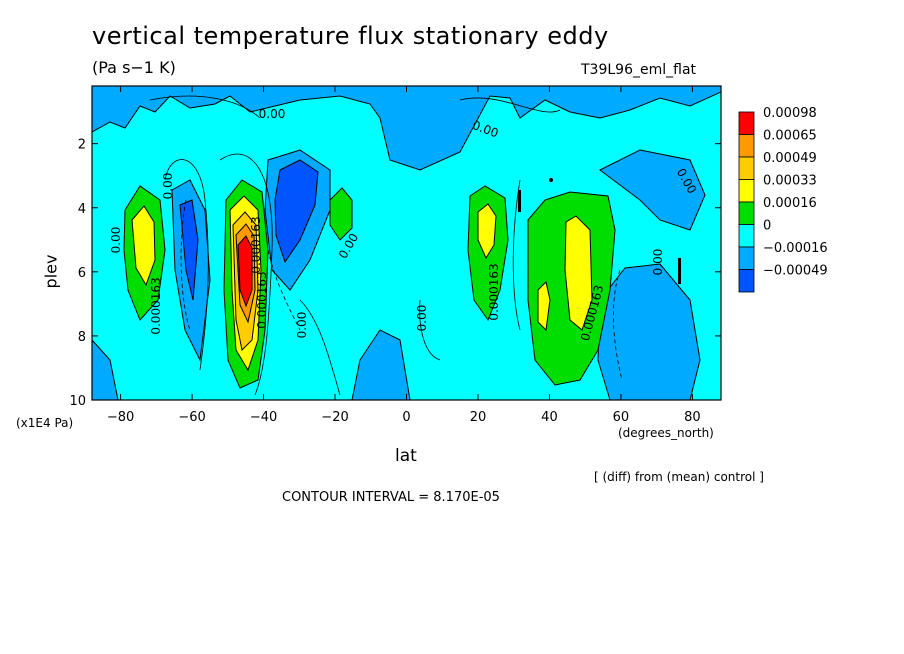 This screenshot has width=904, height=654. What do you see at coordinates (82, 209) in the screenshot?
I see `y-tick-label: 4` at bounding box center [82, 209].